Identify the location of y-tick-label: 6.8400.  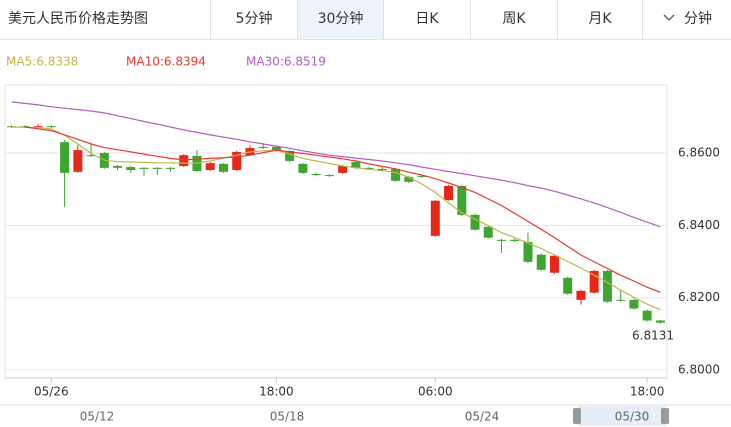
(699, 225).